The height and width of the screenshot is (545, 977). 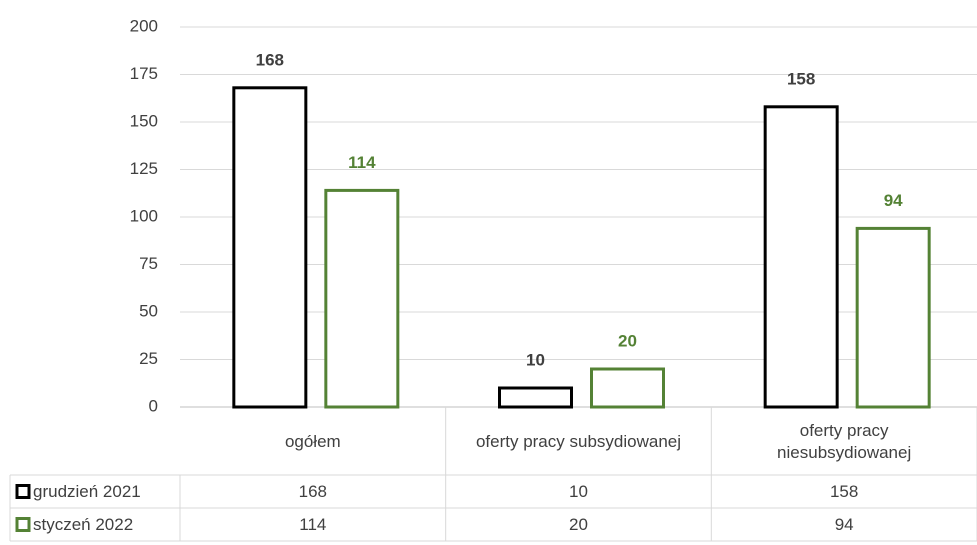 What do you see at coordinates (148, 310) in the screenshot?
I see `y-tick-label: 50` at bounding box center [148, 310].